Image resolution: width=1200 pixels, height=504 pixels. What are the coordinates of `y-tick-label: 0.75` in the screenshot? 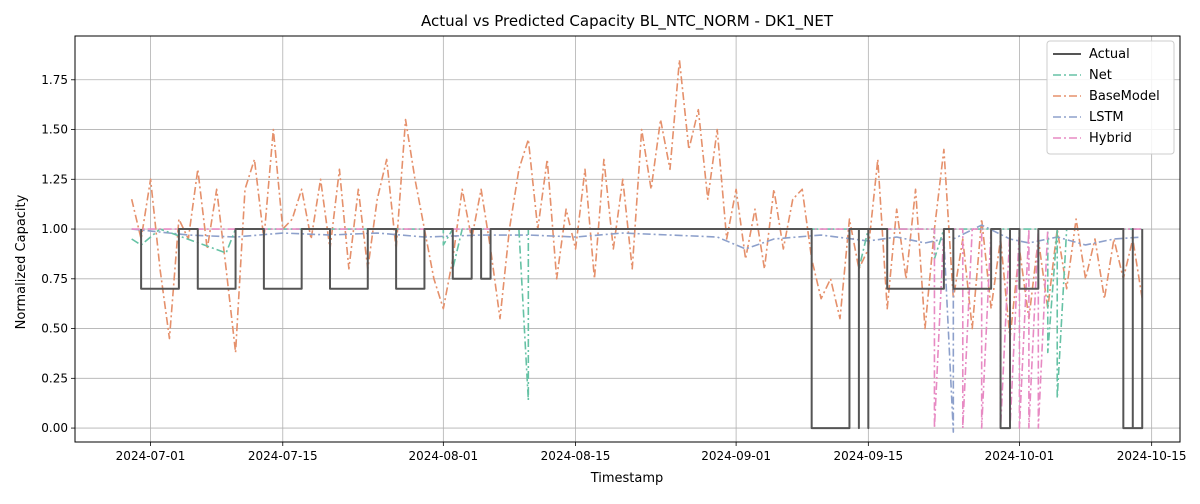 It's located at (54, 279).